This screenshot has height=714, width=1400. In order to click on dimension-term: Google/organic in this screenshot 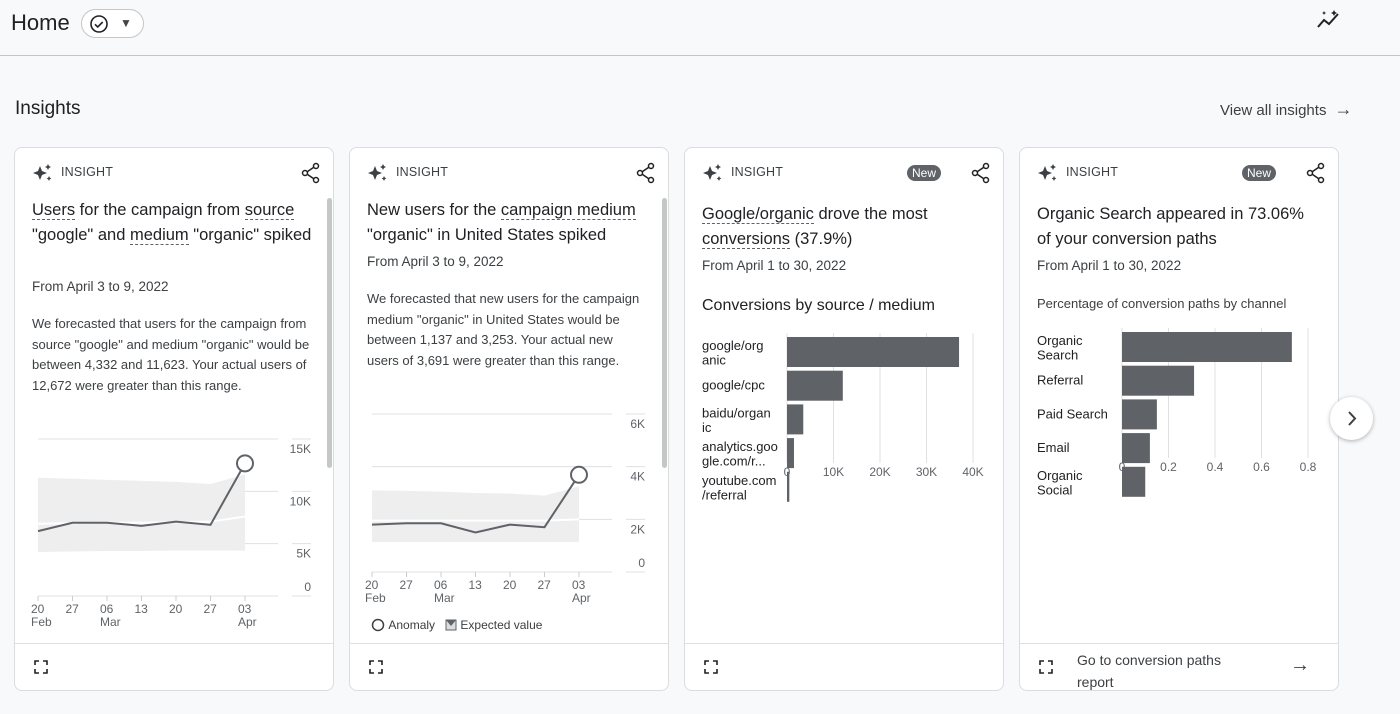, I will do `click(758, 214)`.